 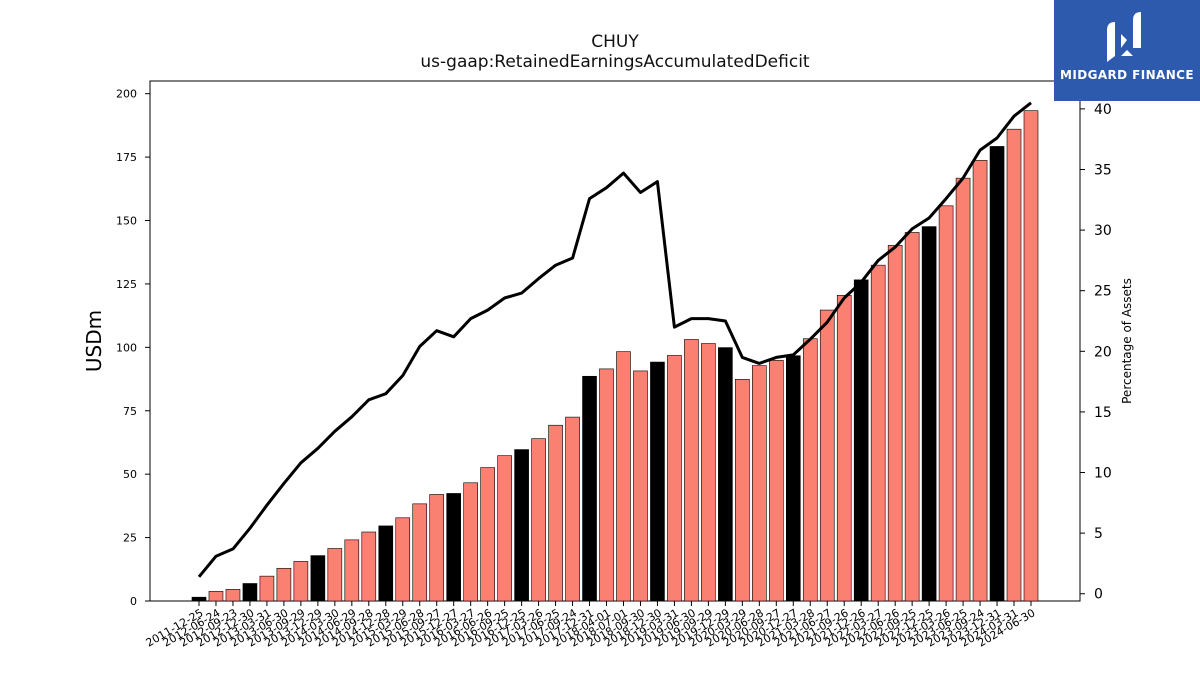 What do you see at coordinates (1103, 413) in the screenshot?
I see `y2-tick-label: 15` at bounding box center [1103, 413].